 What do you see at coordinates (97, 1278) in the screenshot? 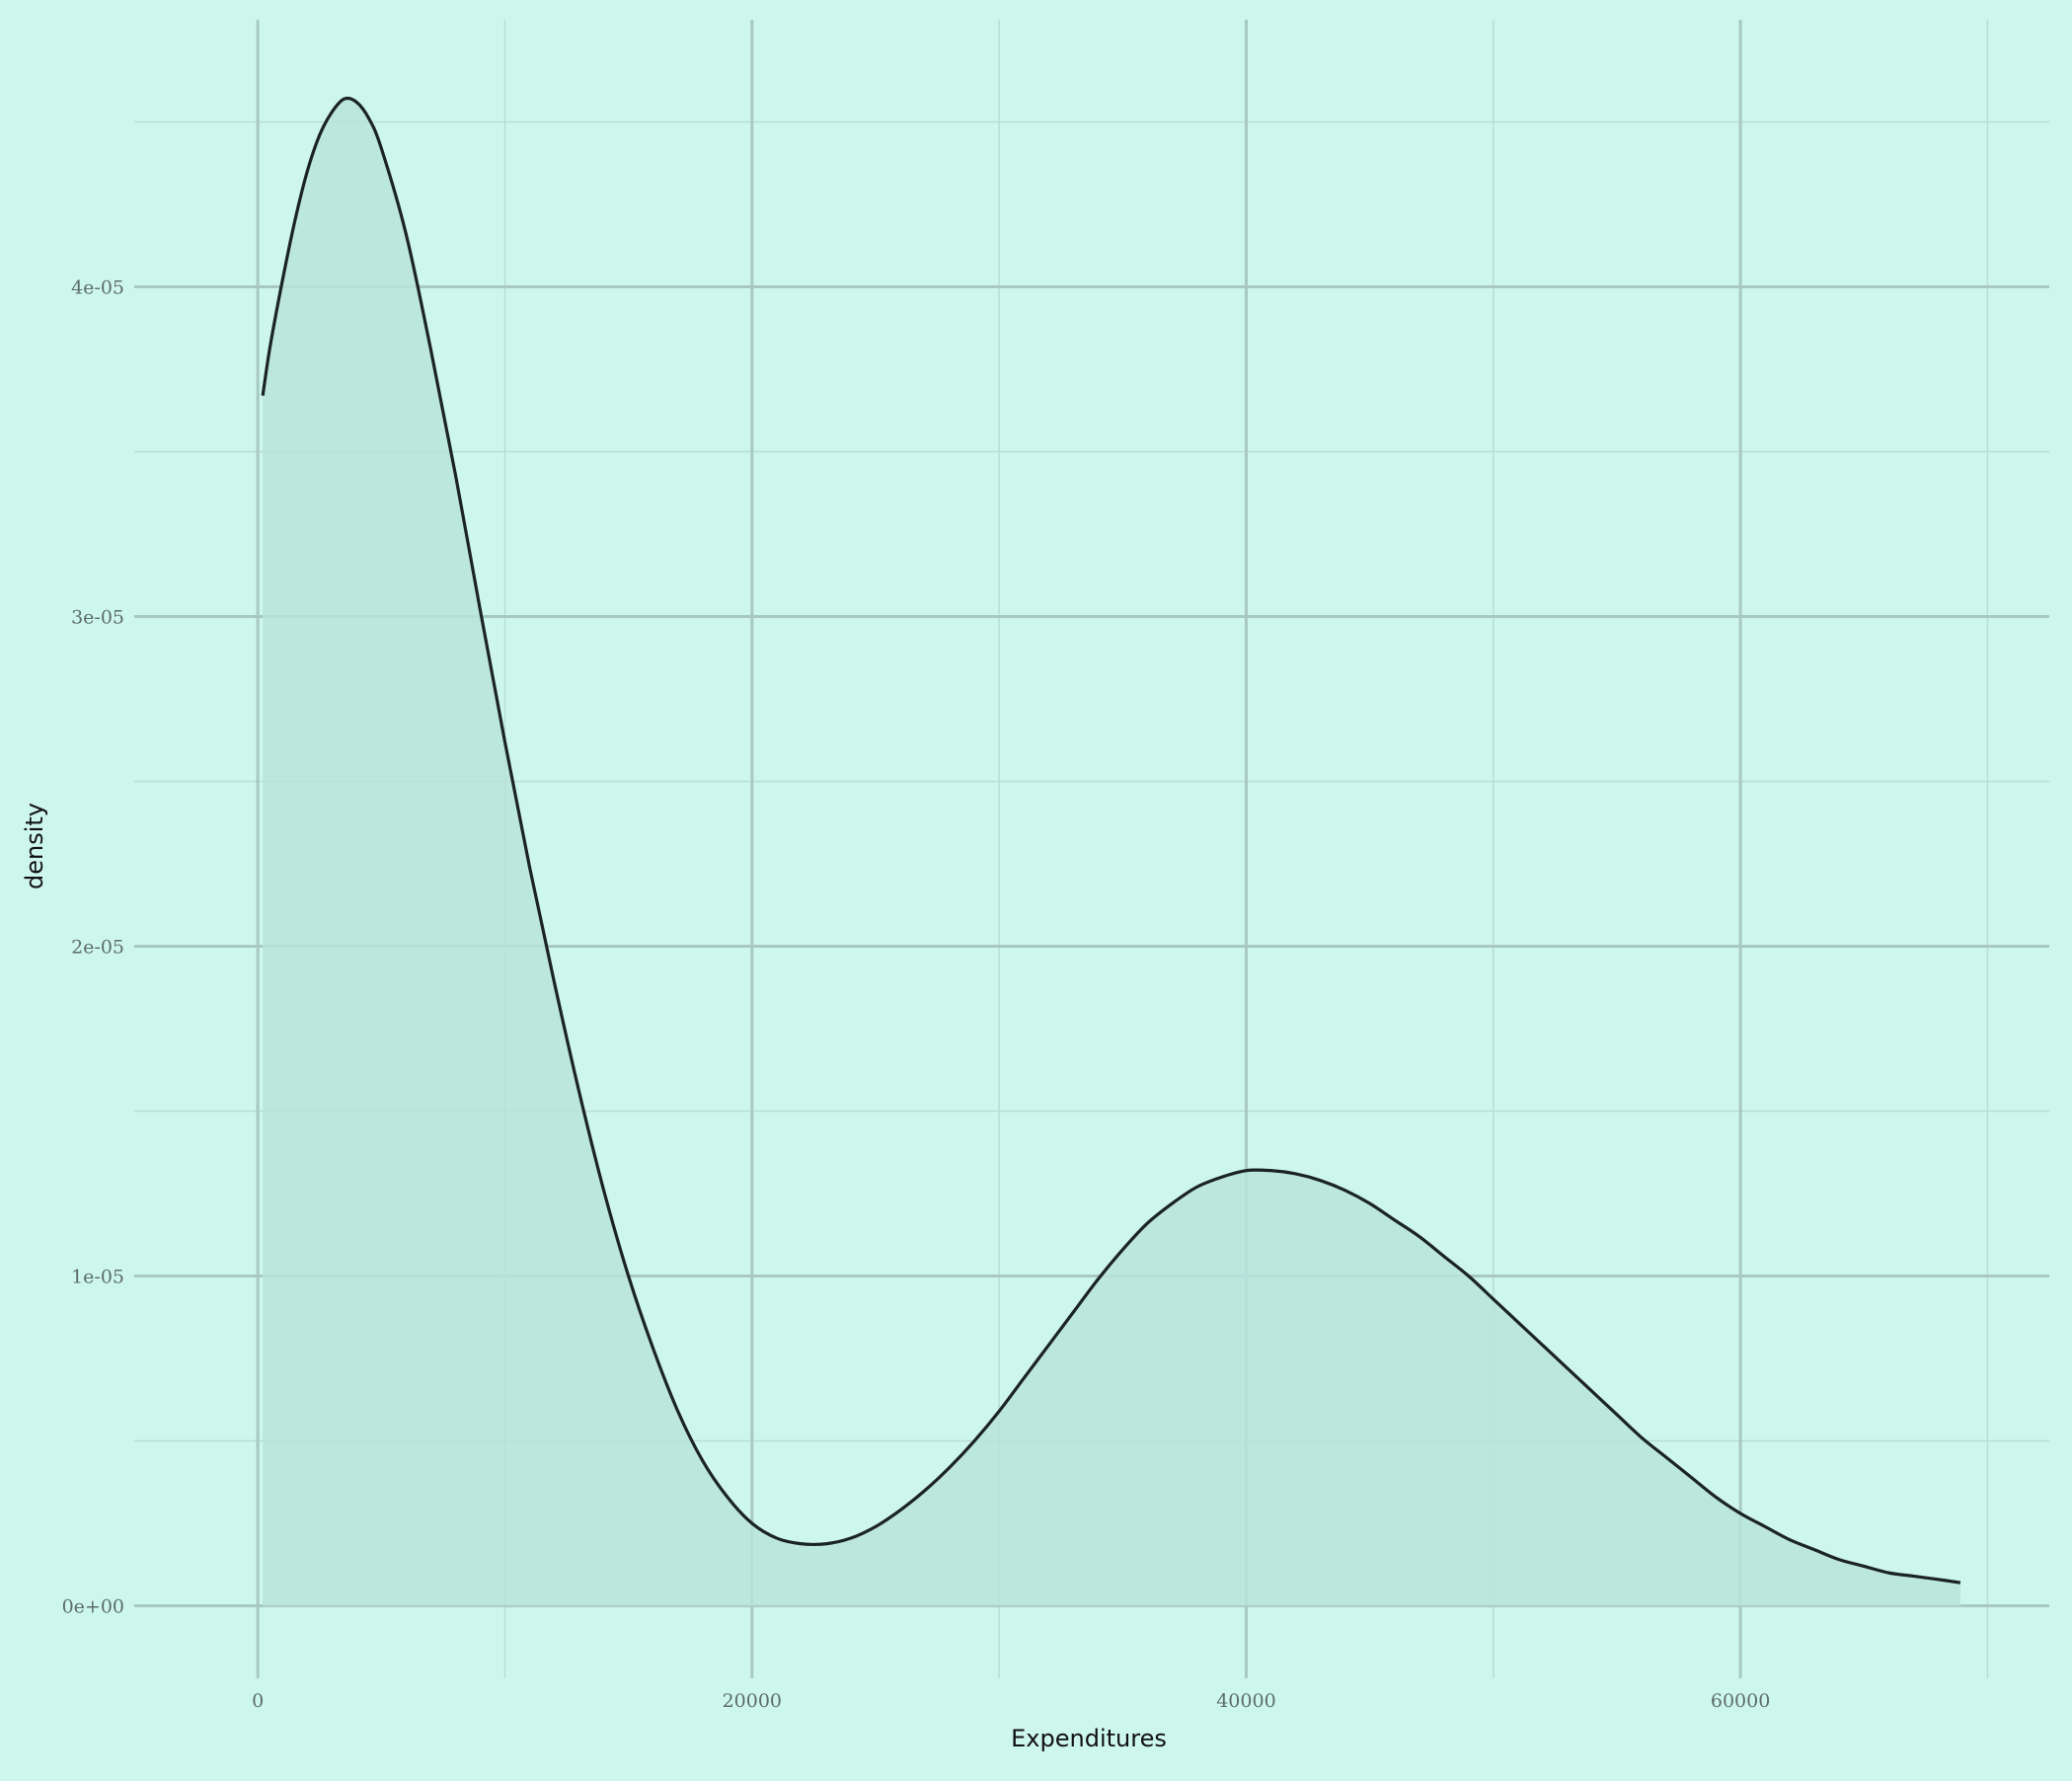
I see `y-tick-label: 1e-05` at bounding box center [97, 1278].